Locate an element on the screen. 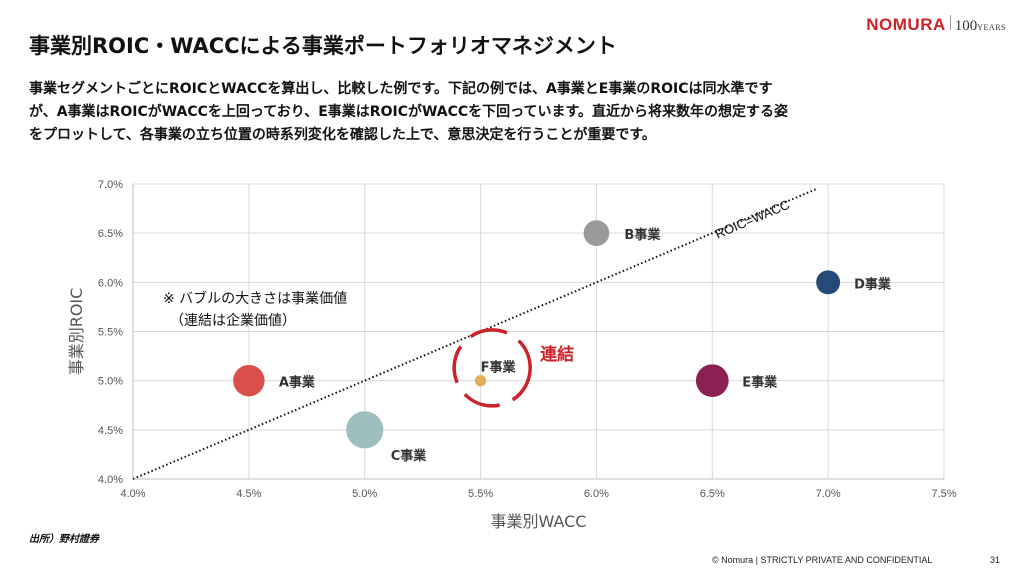 The image size is (1024, 576). bubble-label: C事業 is located at coordinates (409, 456).